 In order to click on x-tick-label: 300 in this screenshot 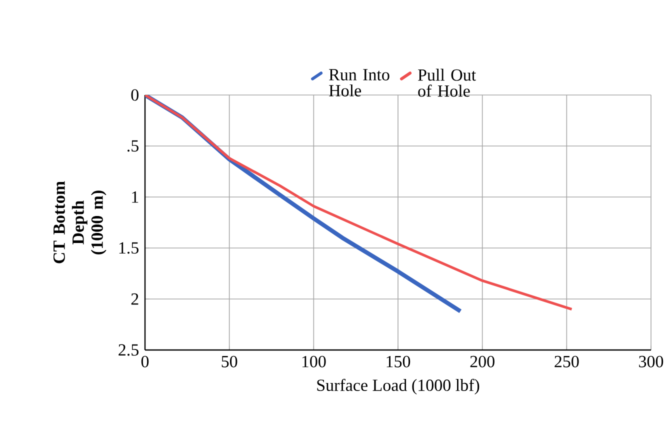, I will do `click(651, 362)`.